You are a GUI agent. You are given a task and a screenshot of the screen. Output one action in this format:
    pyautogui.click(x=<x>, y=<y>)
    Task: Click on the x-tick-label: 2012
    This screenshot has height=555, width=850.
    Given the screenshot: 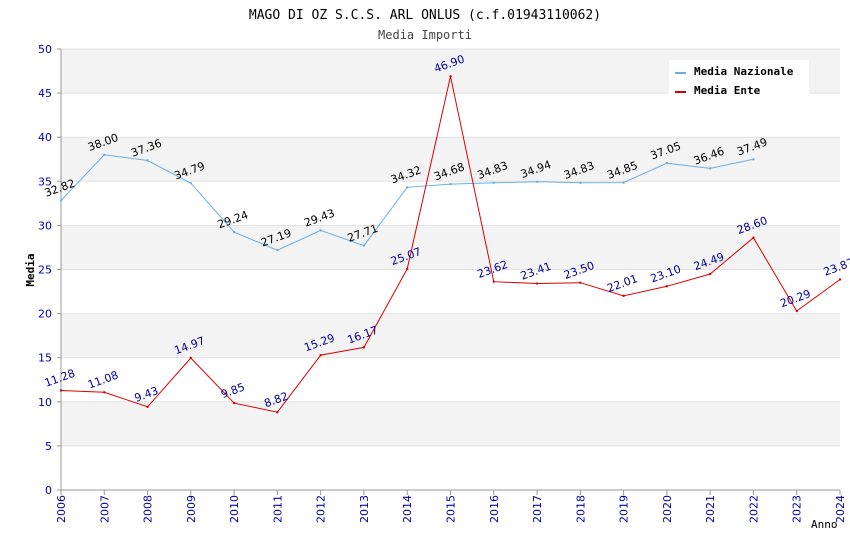 What is the action you would take?
    pyautogui.click(x=321, y=509)
    